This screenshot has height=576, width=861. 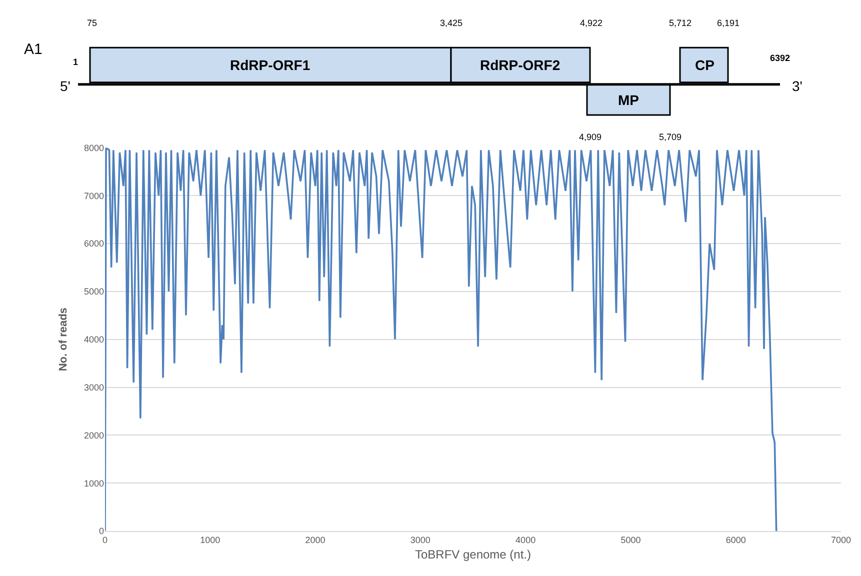 I want to click on x-tick-label: 3000, so click(x=420, y=539).